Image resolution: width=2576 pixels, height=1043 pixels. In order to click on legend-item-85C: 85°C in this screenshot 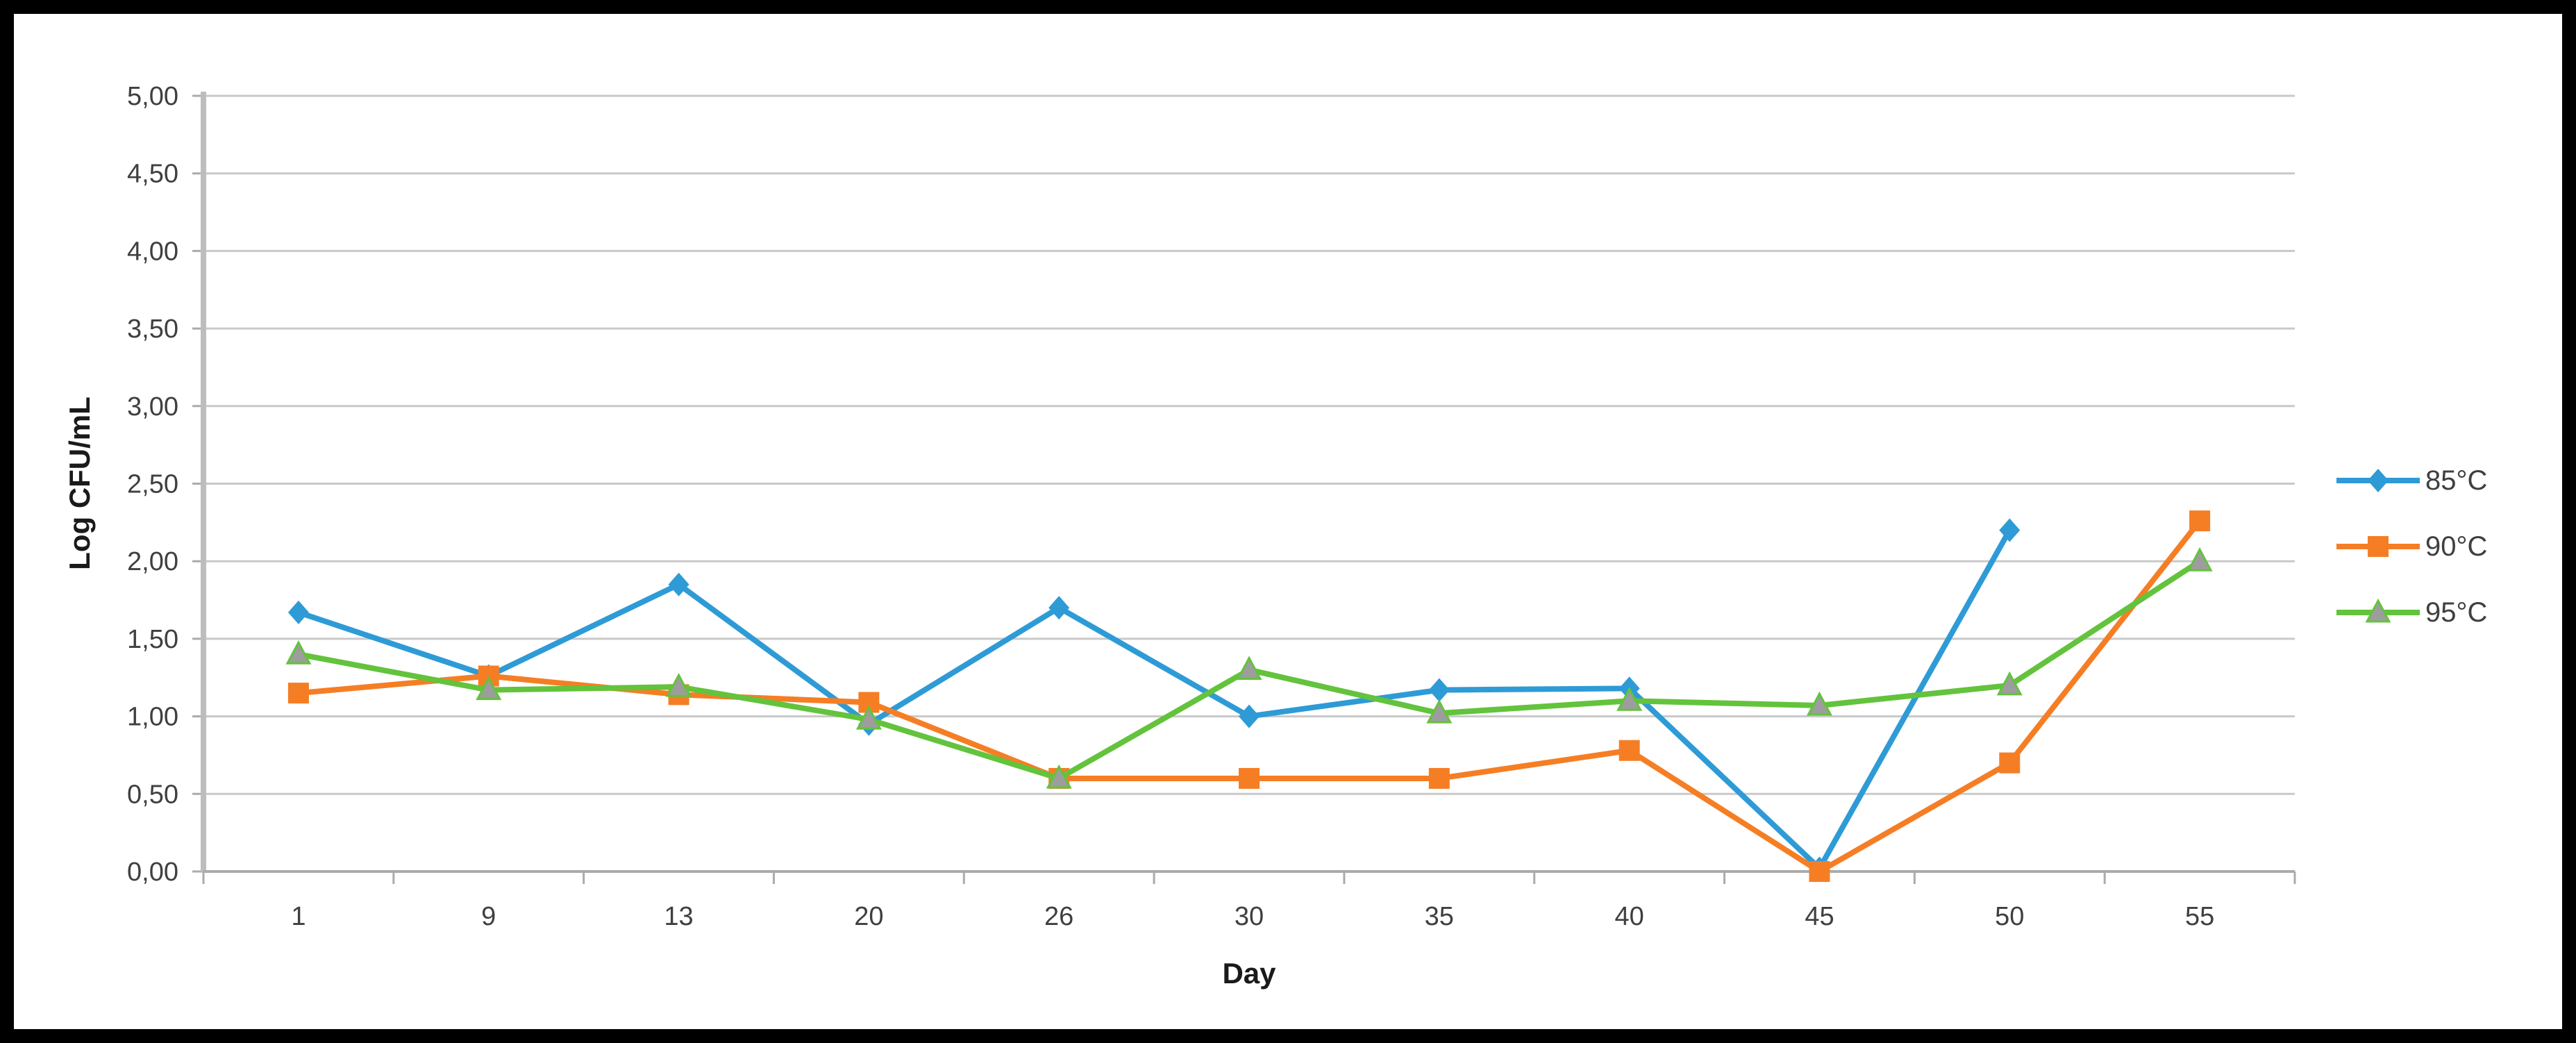, I will do `click(2411, 481)`.